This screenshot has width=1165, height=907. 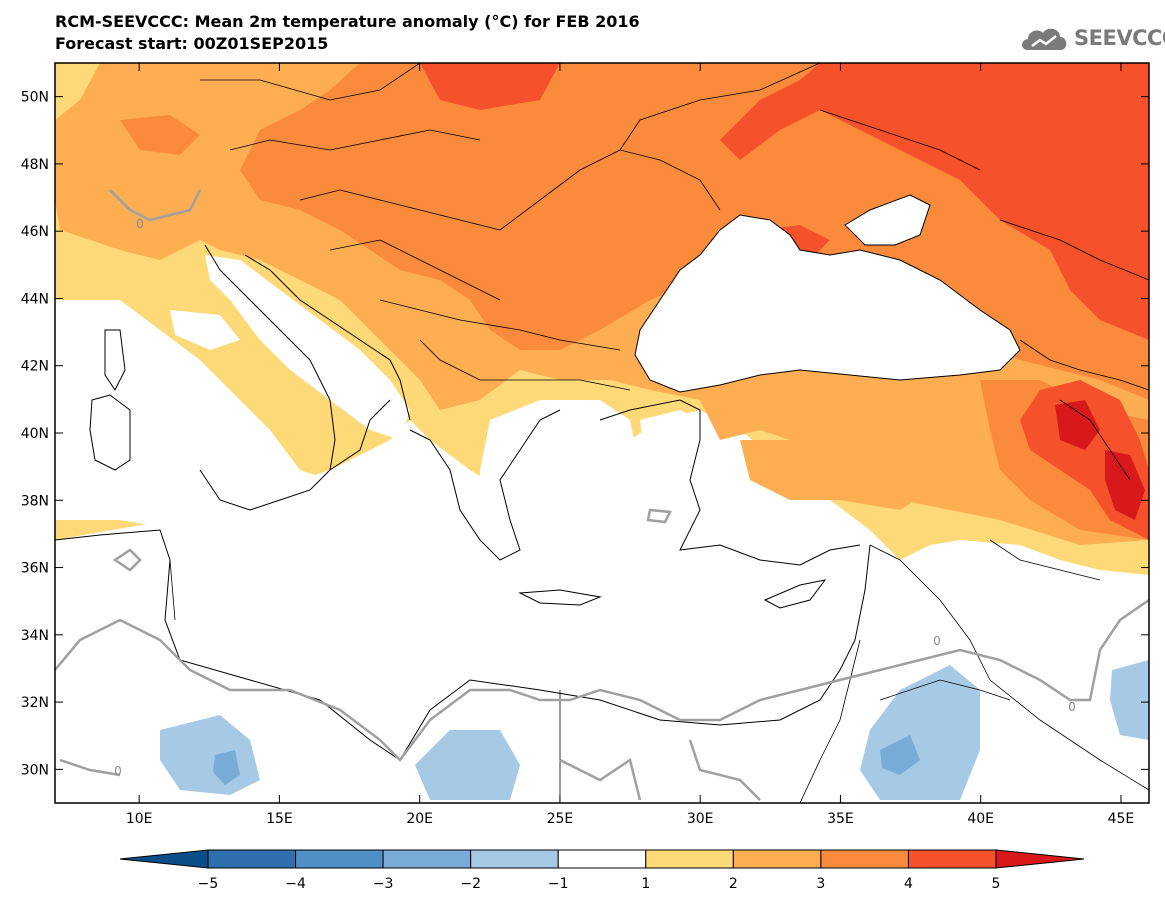 What do you see at coordinates (419, 819) in the screenshot?
I see `lon-tick-label: 20E` at bounding box center [419, 819].